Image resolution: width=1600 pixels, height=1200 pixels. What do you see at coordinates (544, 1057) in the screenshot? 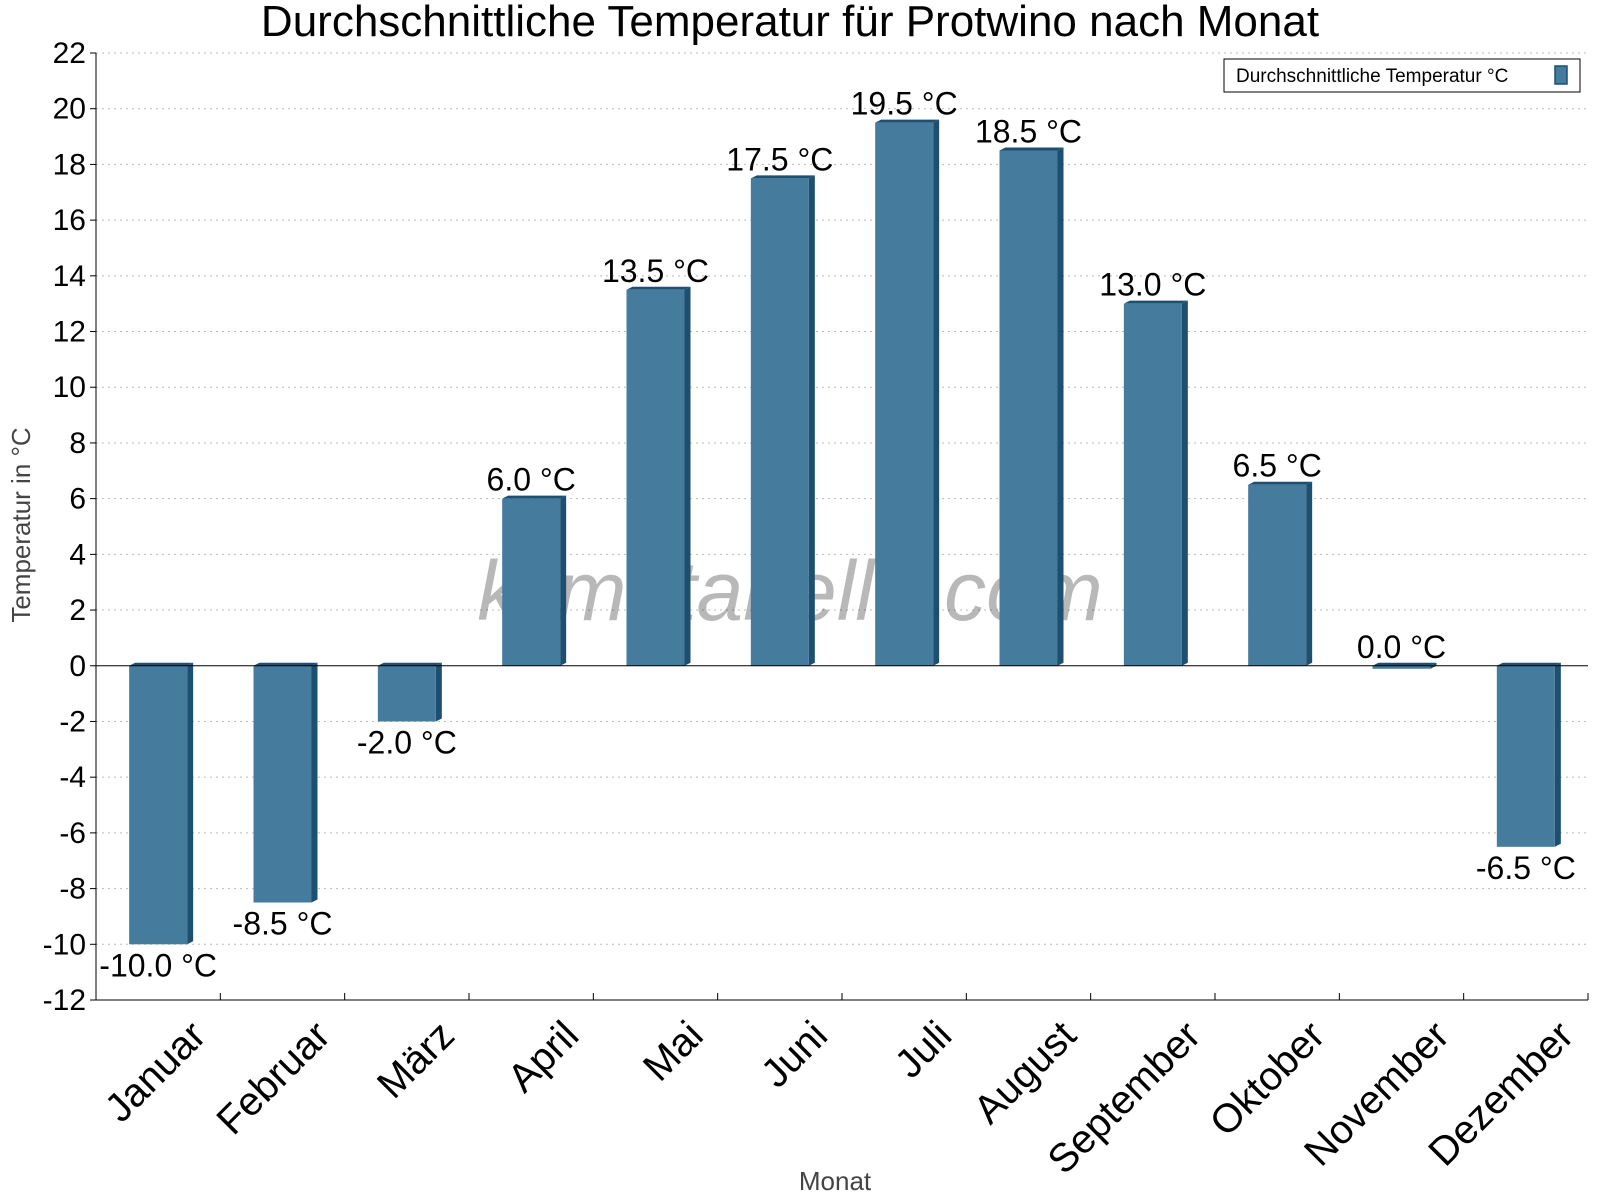
I see `x-tick-label: April` at bounding box center [544, 1057].